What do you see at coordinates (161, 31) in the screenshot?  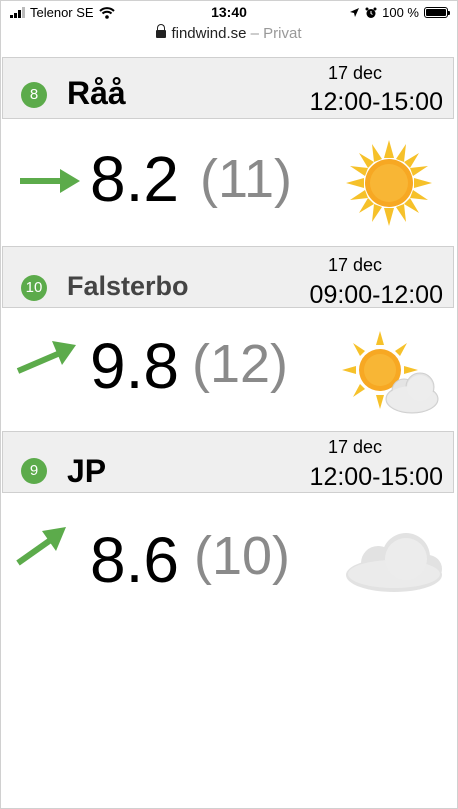 I see `lock-icon` at bounding box center [161, 31].